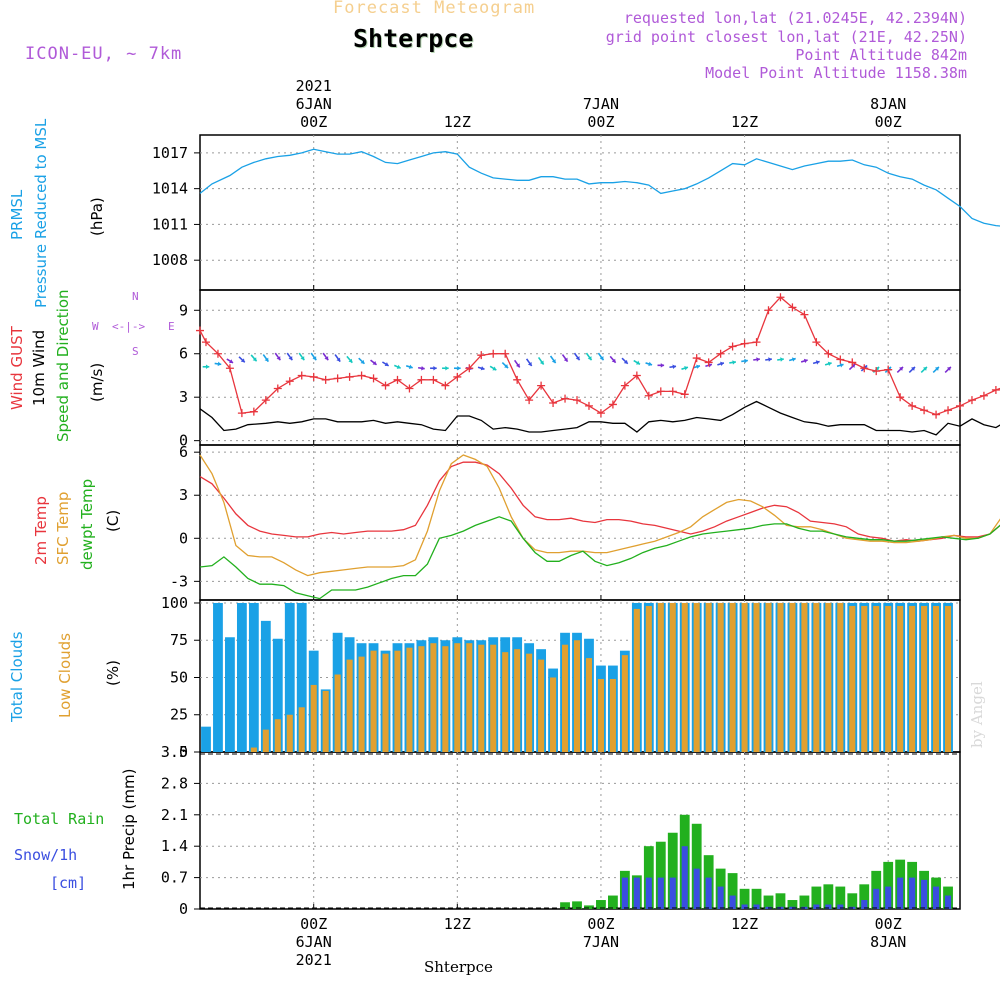 The image size is (1000, 1000). Describe the element at coordinates (580, 212) in the screenshot. I see `pressure-frame` at that location.